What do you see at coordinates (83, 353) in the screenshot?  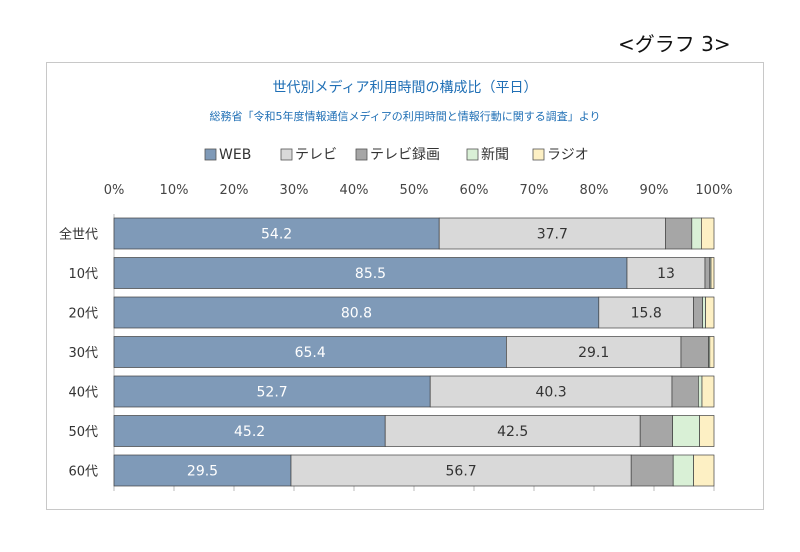 I see `category-label: 30代` at bounding box center [83, 353].